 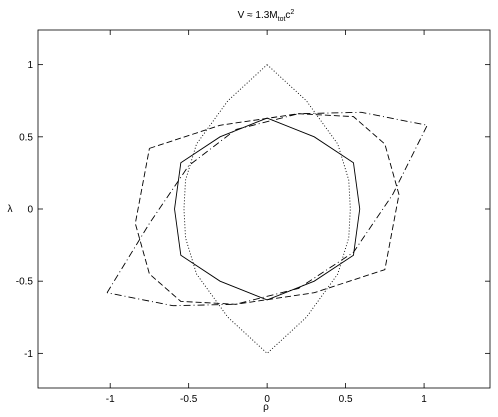 What do you see at coordinates (26, 137) in the screenshot?
I see `y-tick-label: 0.5` at bounding box center [26, 137].